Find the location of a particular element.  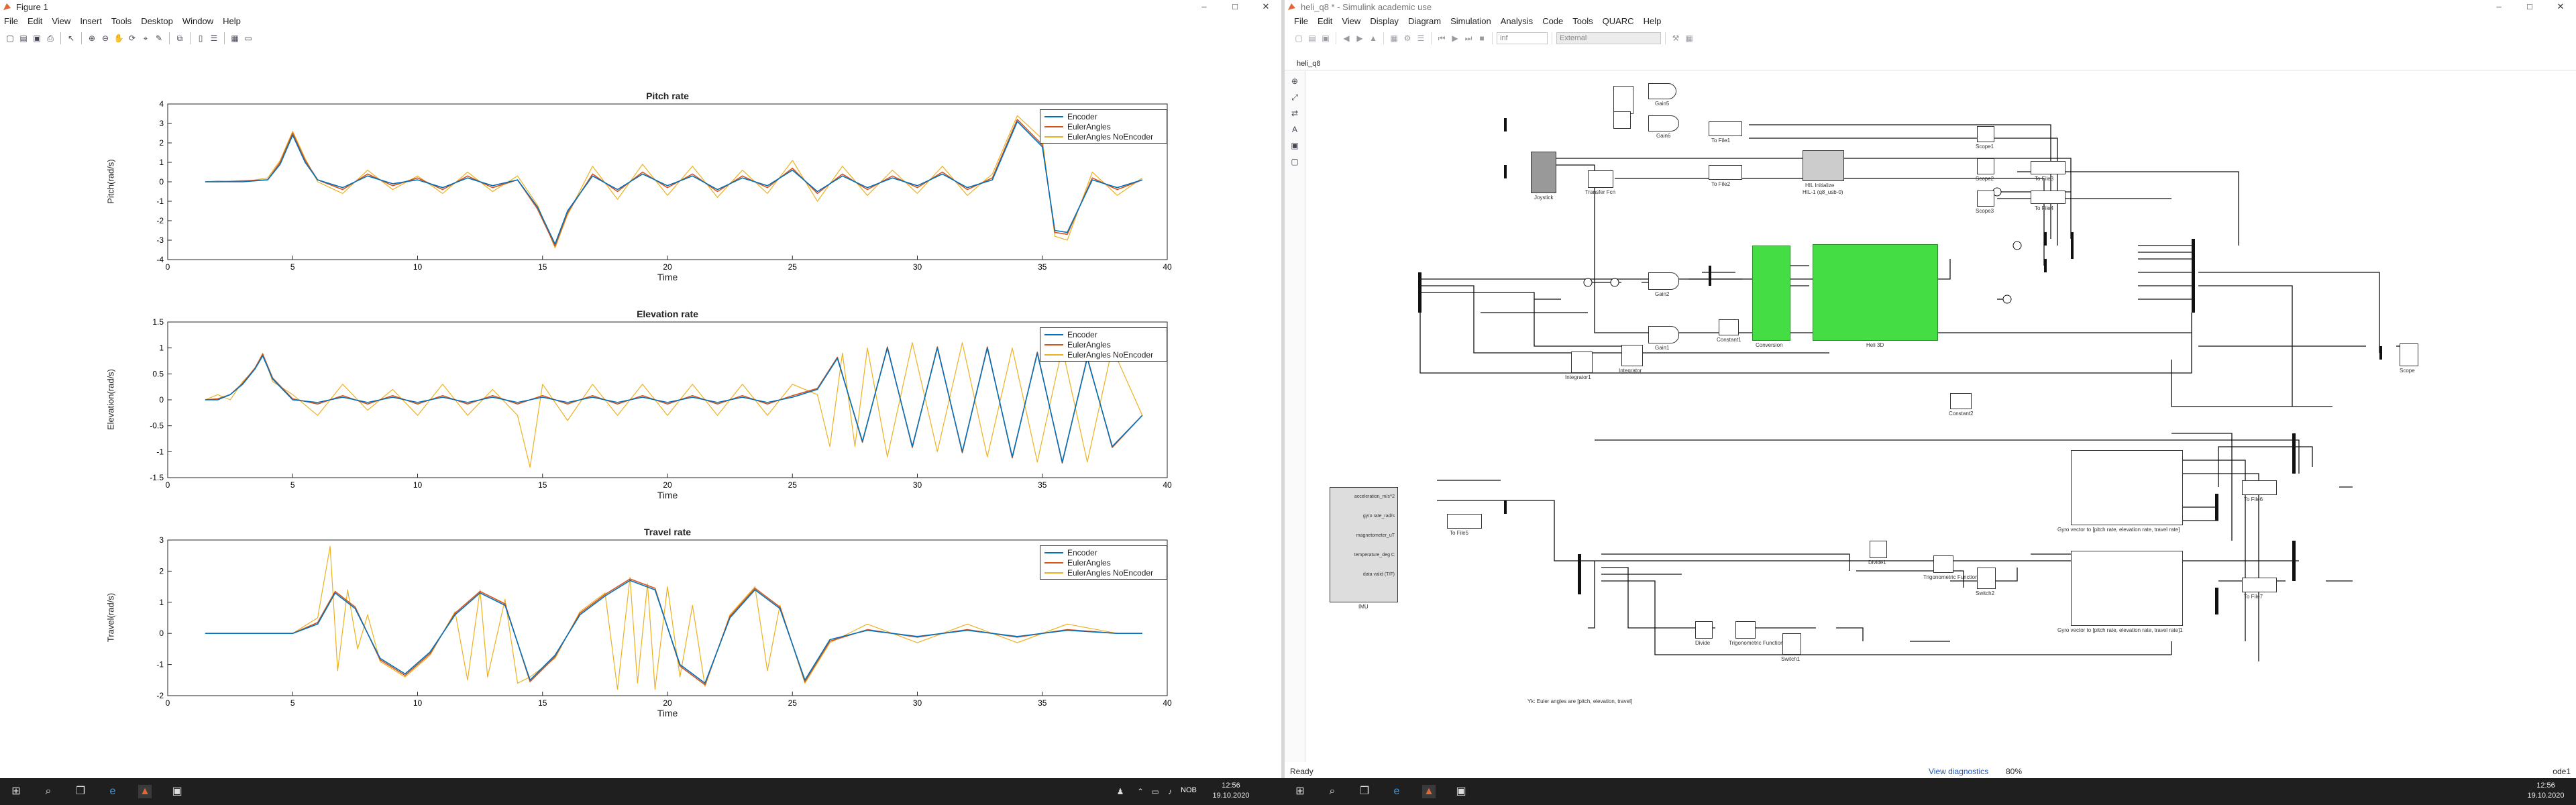

tray-language-1: NOB is located at coordinates (1189, 790).